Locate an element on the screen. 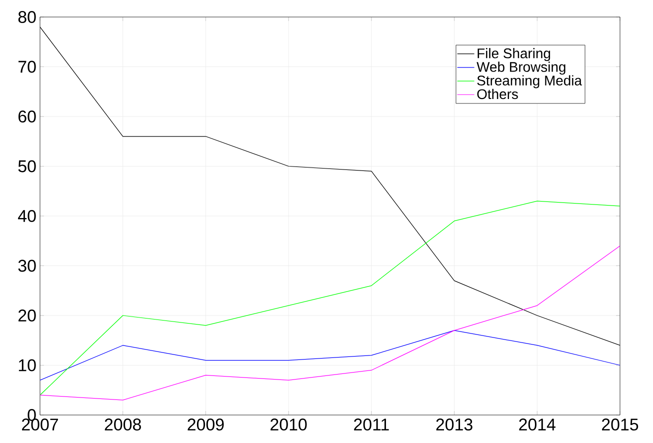 The image size is (653, 443). x-tick-label: 2008 is located at coordinates (122, 424).